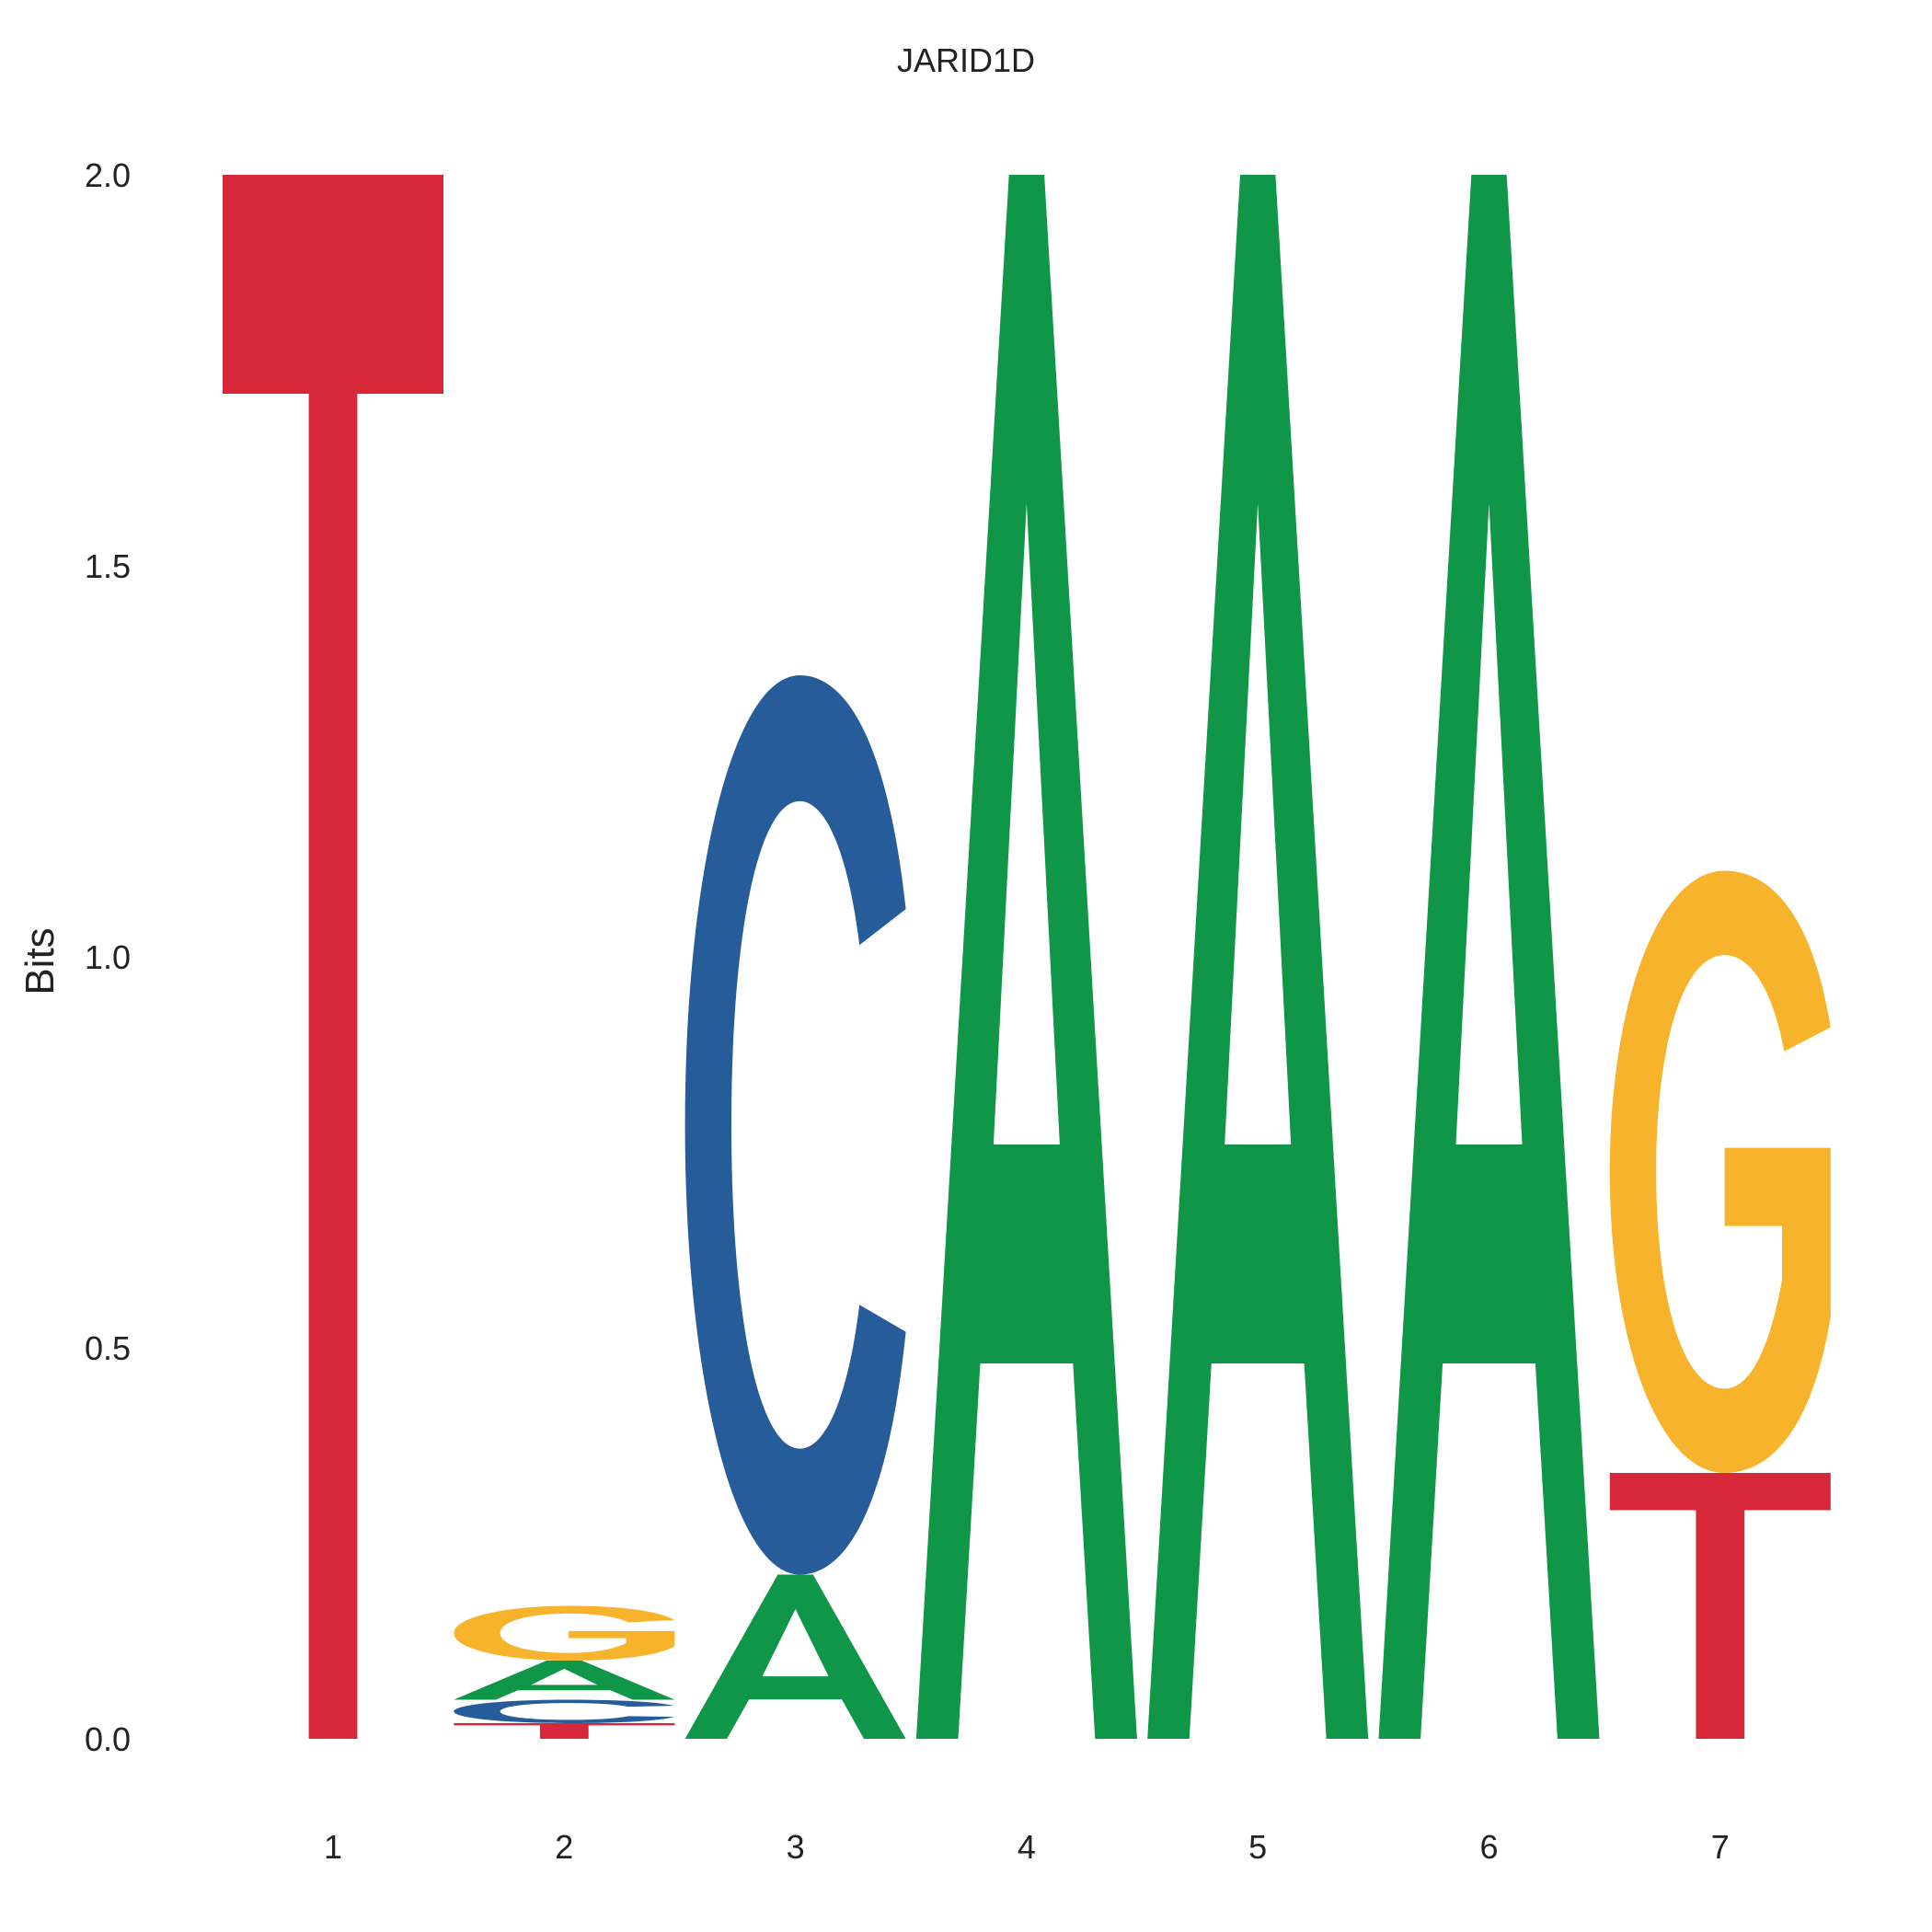  What do you see at coordinates (1257, 1847) in the screenshot?
I see `x-position-label: 5` at bounding box center [1257, 1847].